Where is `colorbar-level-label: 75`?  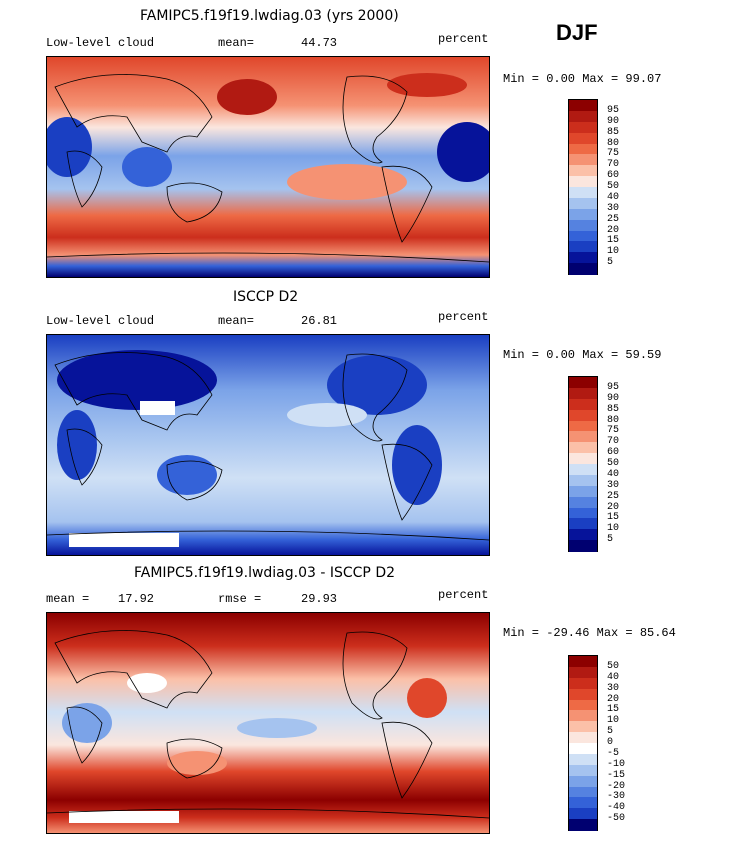 colorbar-level-label: 75 is located at coordinates (613, 431).